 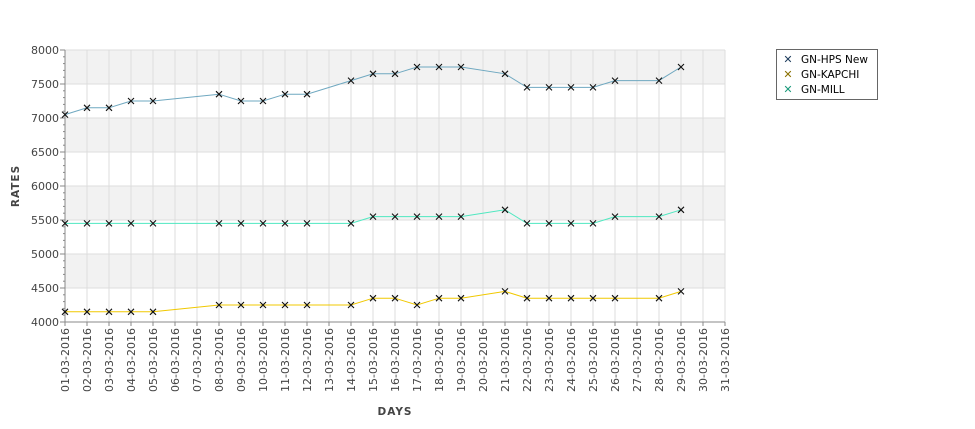 What do you see at coordinates (131, 360) in the screenshot?
I see `x-tick-label: 04-03-2016` at bounding box center [131, 360].